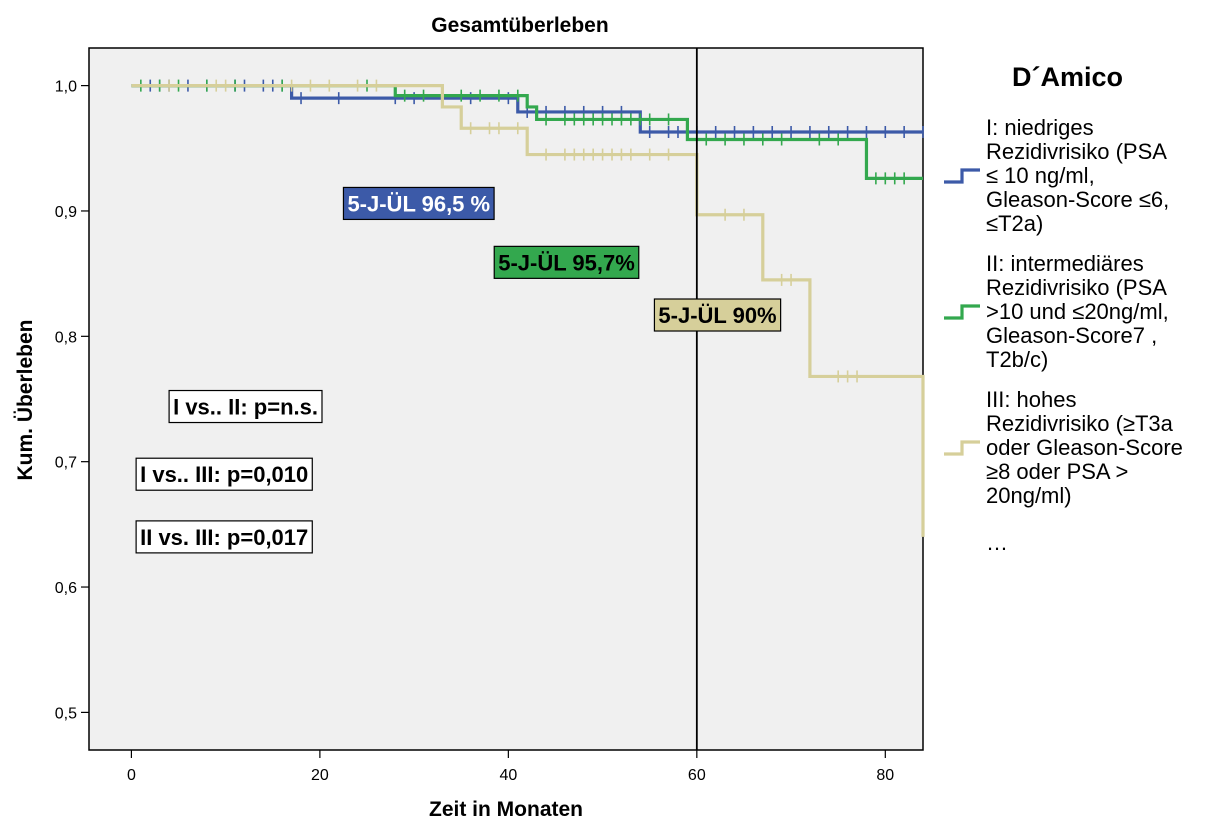 This screenshot has height=822, width=1228. Describe the element at coordinates (66, 713) in the screenshot. I see `y-tick-label: 0,5` at that location.